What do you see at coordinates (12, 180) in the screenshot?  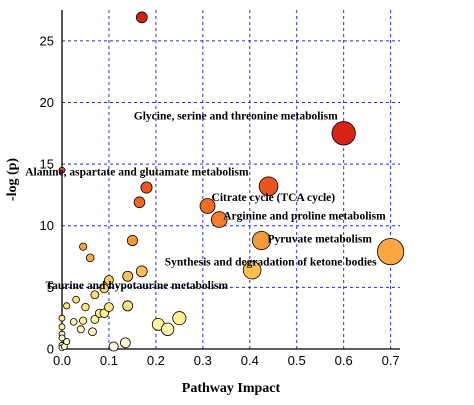 I see `y-axis-title: -log (p)` at bounding box center [12, 180].